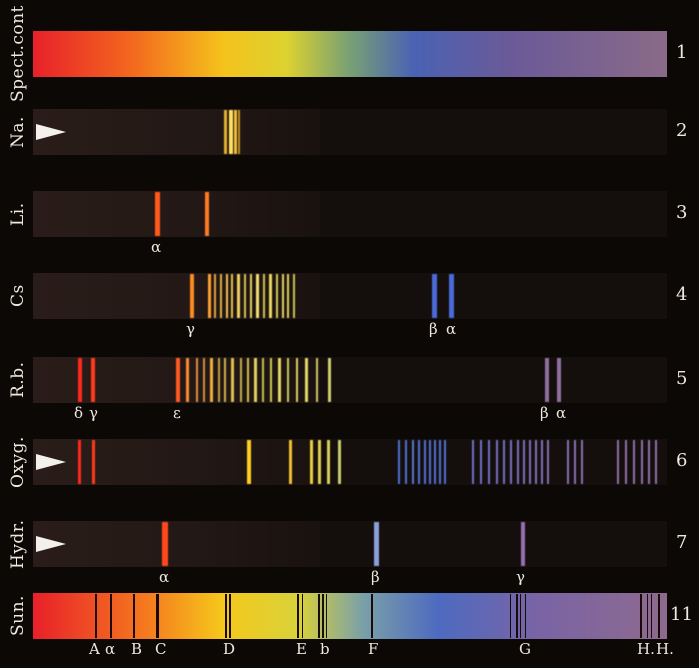 This screenshot has height=668, width=699. I want to click on spectrum-row-spect-cont, so click(350, 54).